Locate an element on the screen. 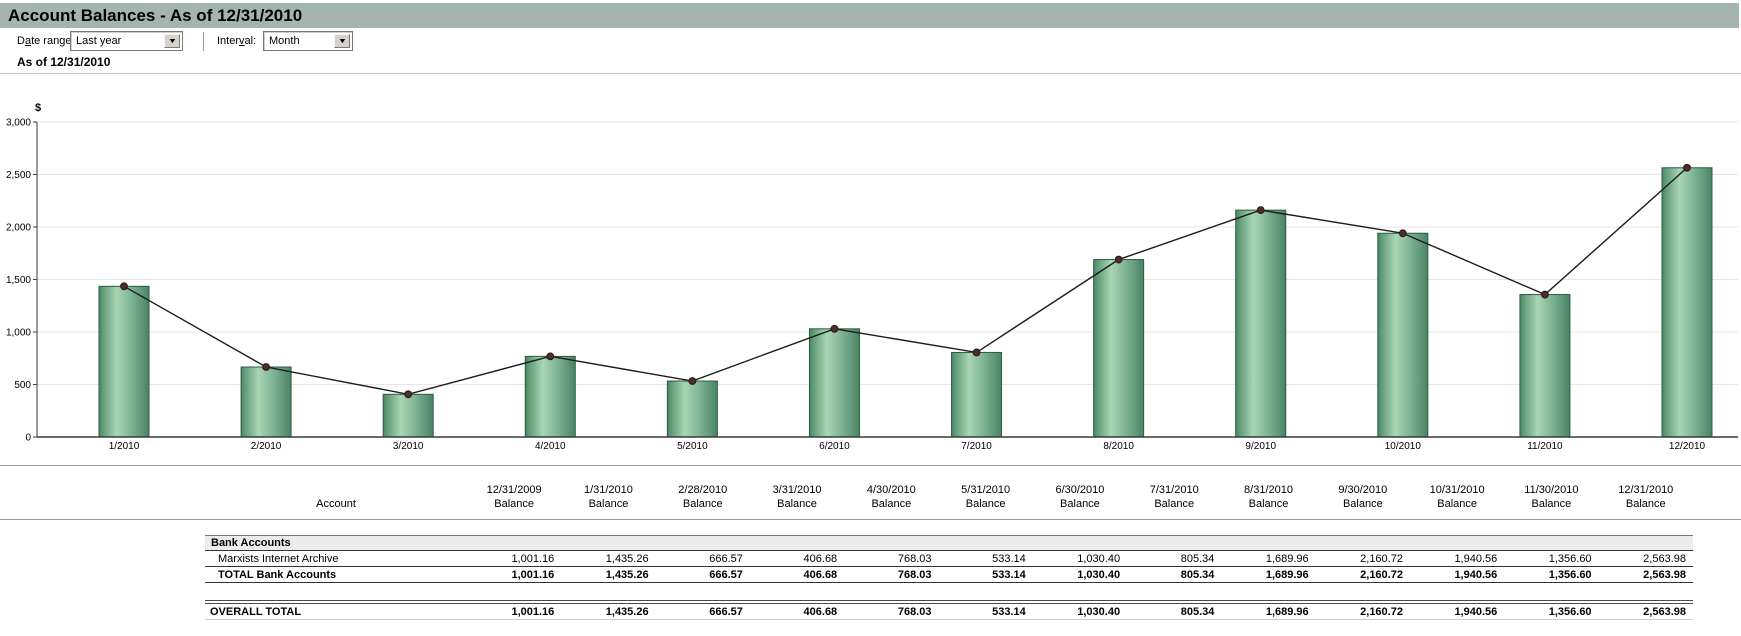 This screenshot has width=1741, height=636. account-name-cell: Marxists Internet Archive is located at coordinates (336, 558).